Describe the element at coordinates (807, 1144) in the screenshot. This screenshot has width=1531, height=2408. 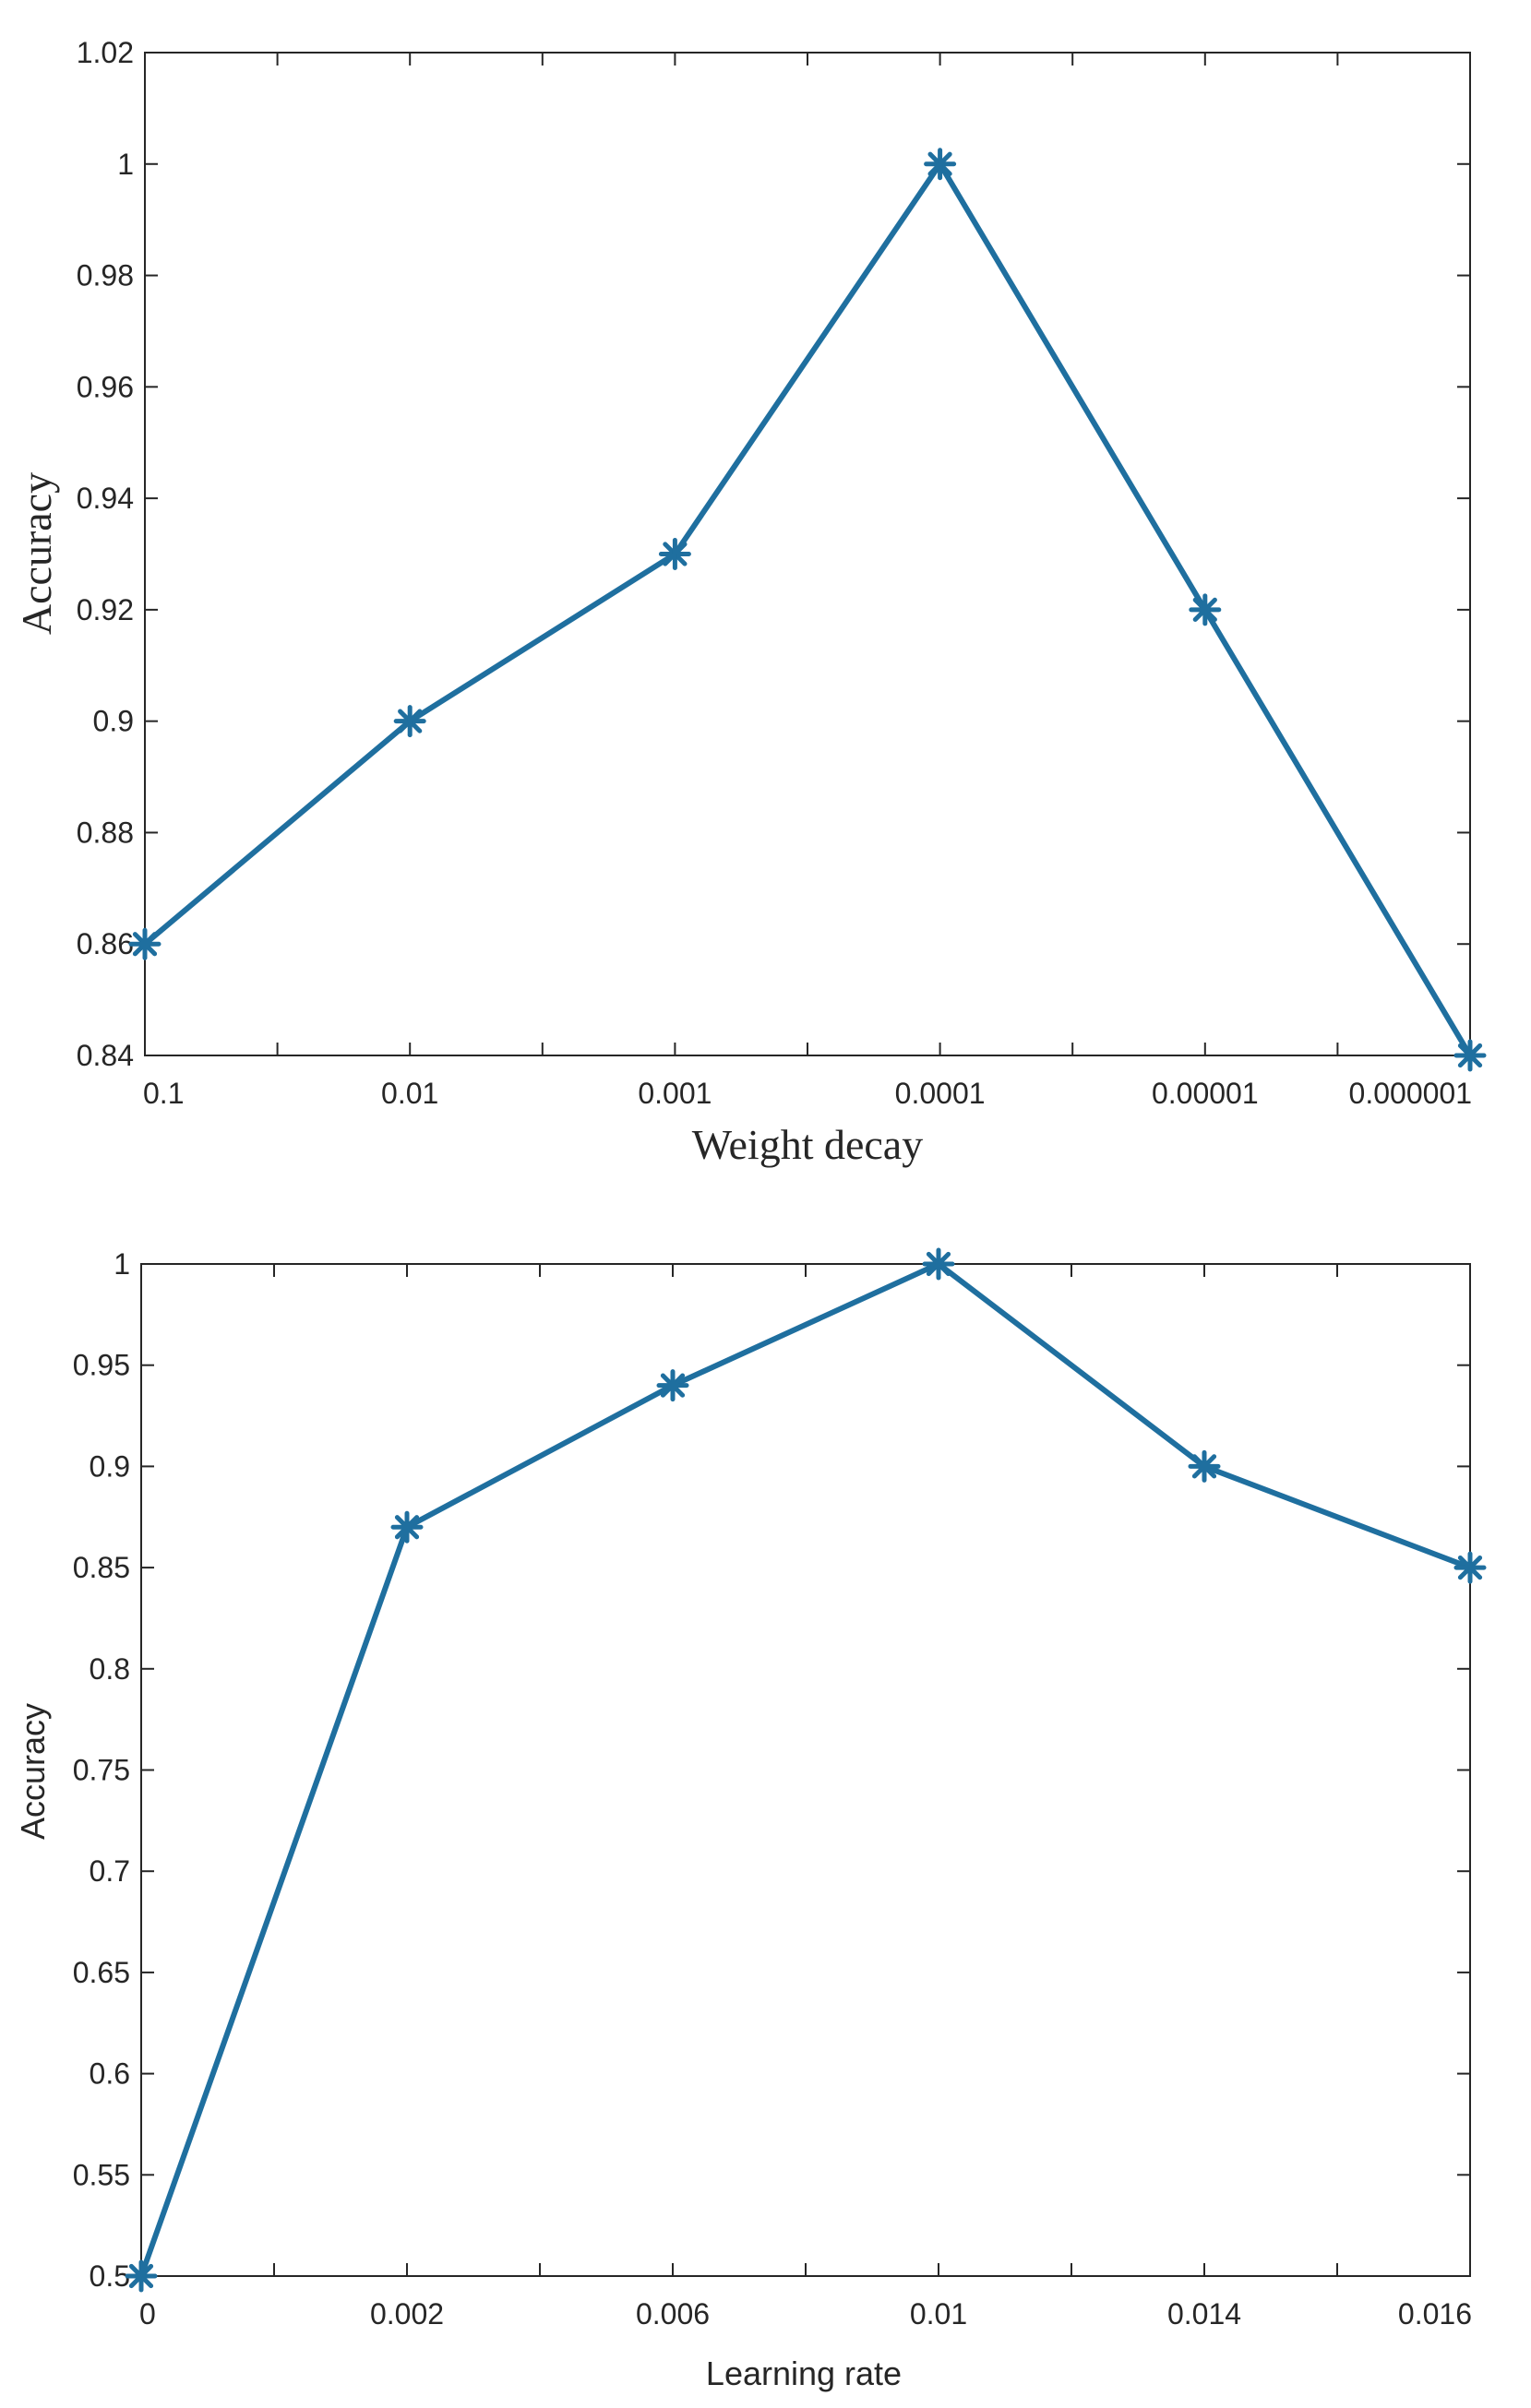
I see `x-axis-label: Weight decay` at that location.